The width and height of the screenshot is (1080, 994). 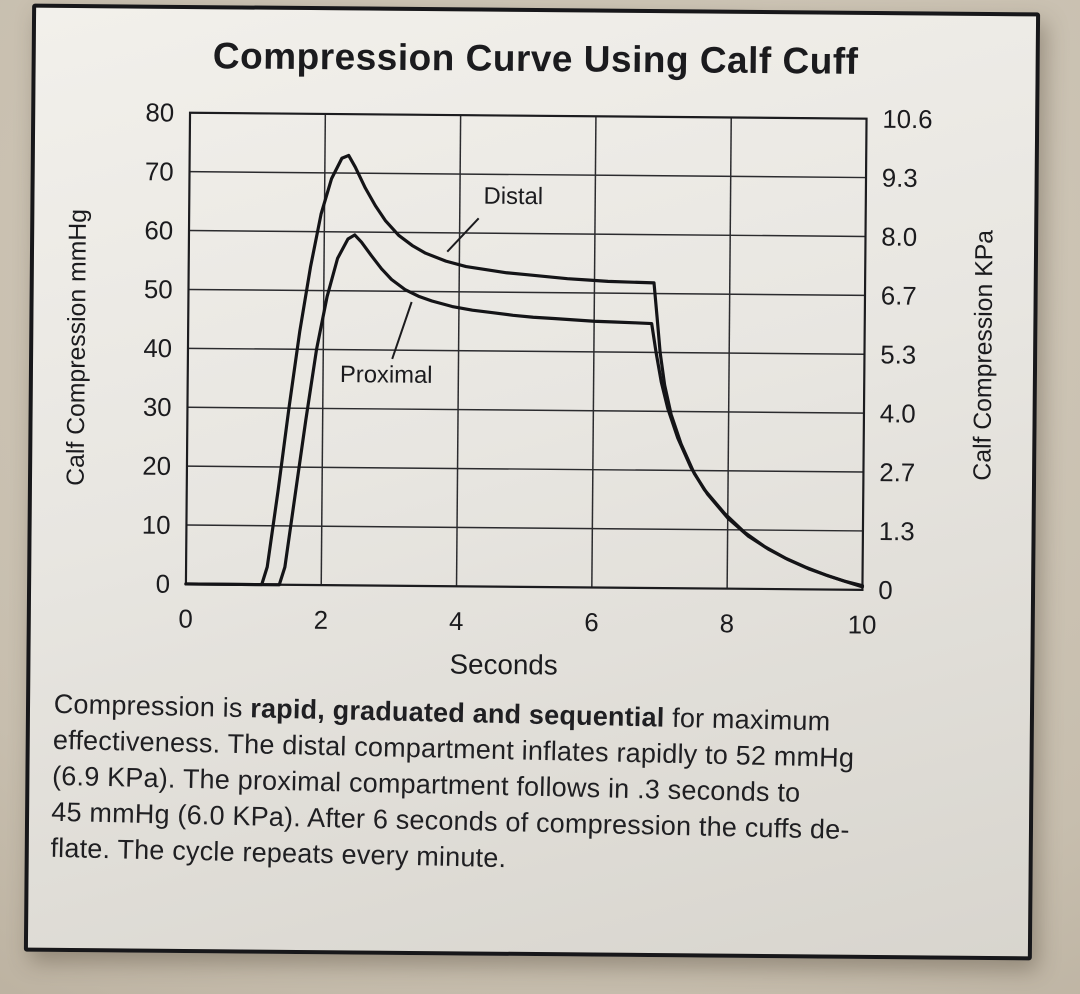 I want to click on y-tick-mmhg: 10, so click(x=156, y=526).